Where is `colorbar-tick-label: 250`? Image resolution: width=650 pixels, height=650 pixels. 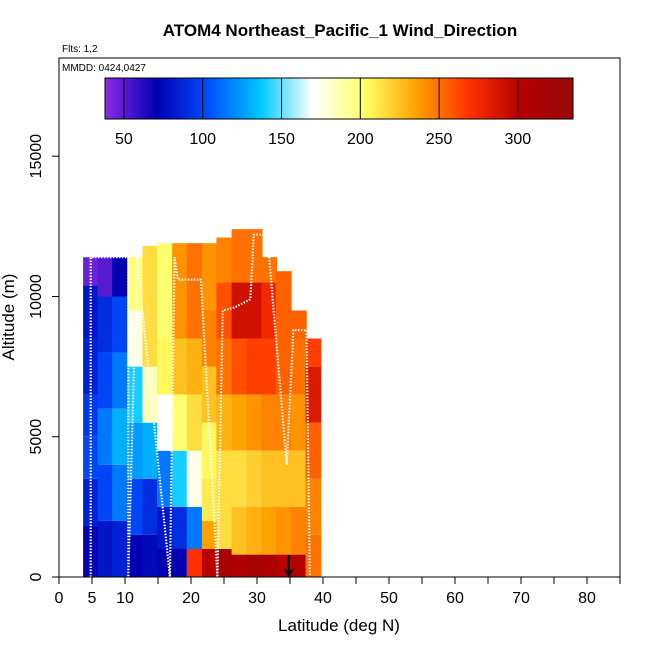
colorbar-tick-label: 250 is located at coordinates (439, 139).